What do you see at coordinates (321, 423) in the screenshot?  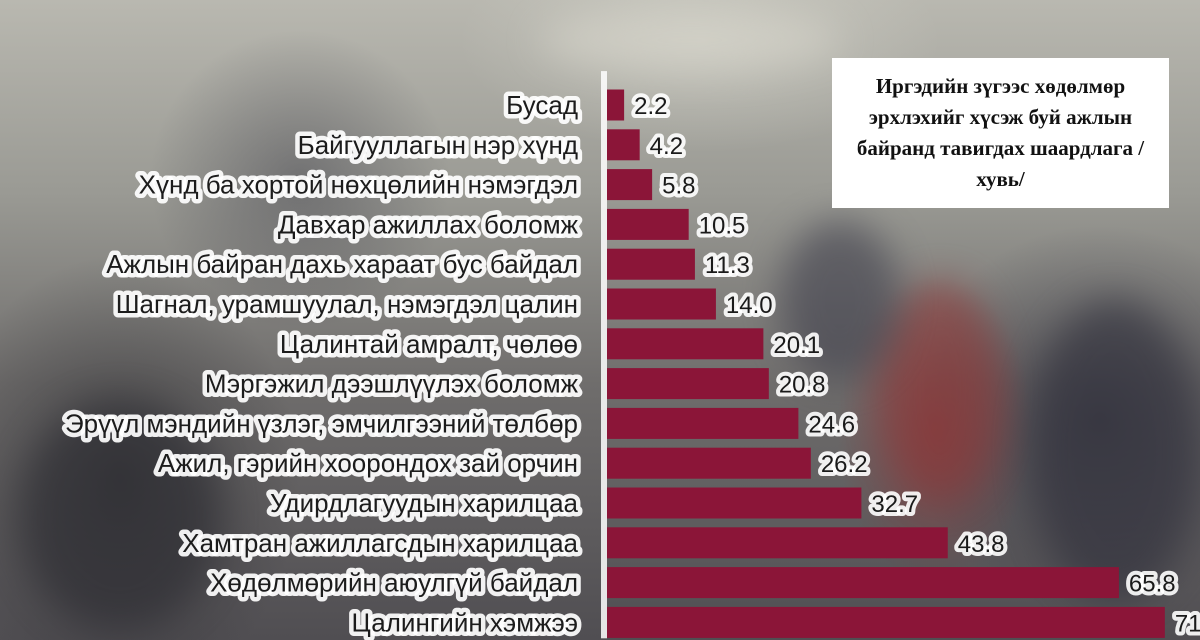 I see `category-label: Эрүүл мэндийн үзлэг, эмчилгээний төлбөр` at bounding box center [321, 423].